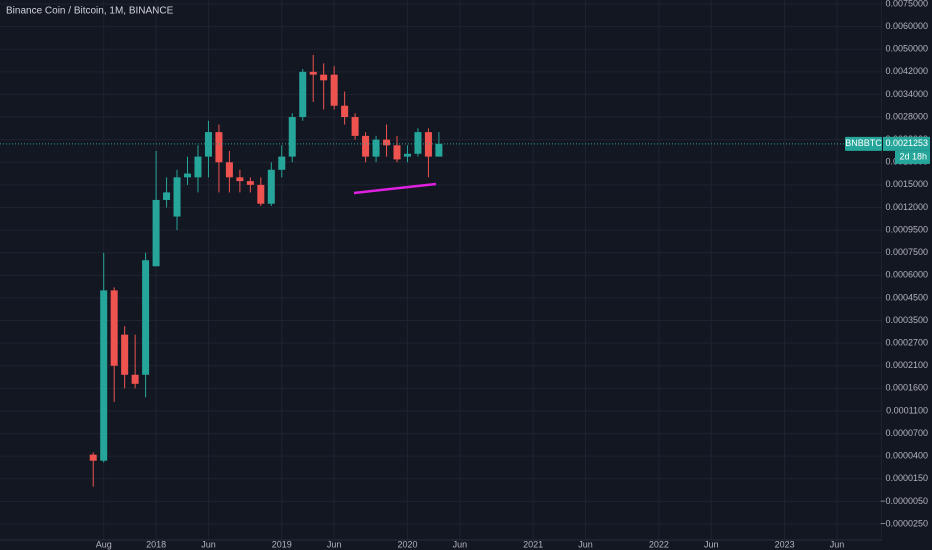 The width and height of the screenshot is (932, 550). What do you see at coordinates (906, 71) in the screenshot?
I see `y-tick-label: 0.0042000` at bounding box center [906, 71].